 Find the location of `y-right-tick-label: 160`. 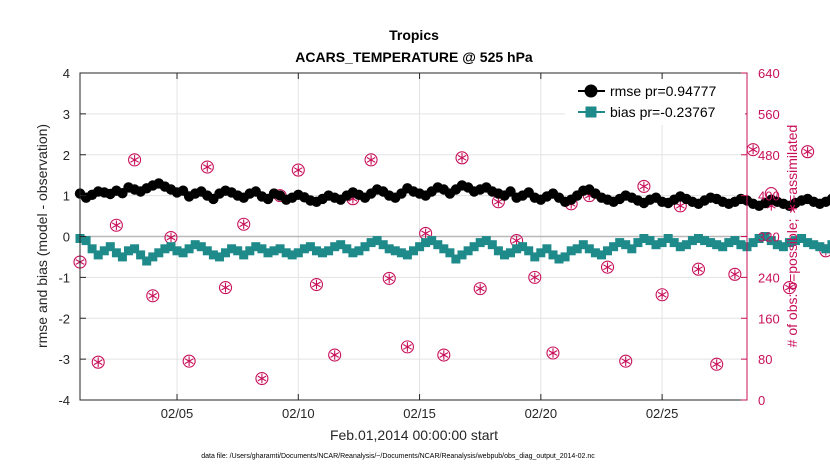

y-right-tick-label: 160 is located at coordinates (769, 318).